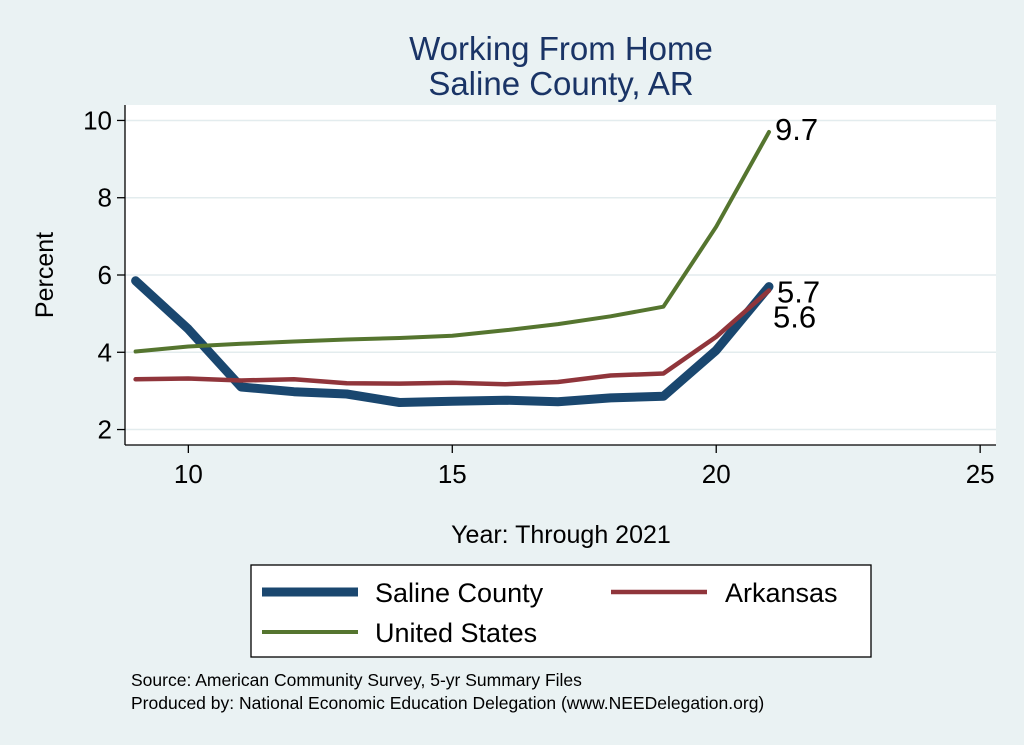 The height and width of the screenshot is (745, 1024). Describe the element at coordinates (459, 593) in the screenshot. I see `legend-label-saline-county: Saline County` at that location.